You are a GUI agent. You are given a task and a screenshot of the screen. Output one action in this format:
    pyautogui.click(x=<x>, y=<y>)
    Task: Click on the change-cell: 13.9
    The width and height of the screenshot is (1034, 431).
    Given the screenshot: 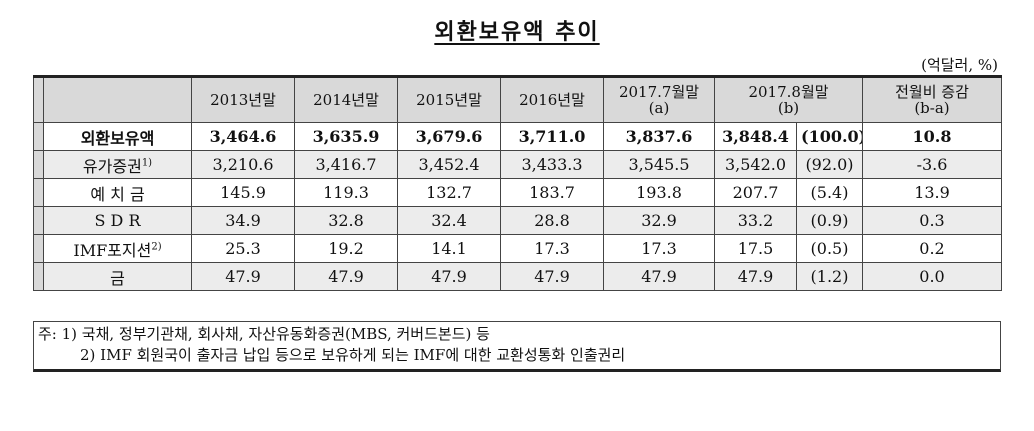 What is the action you would take?
    pyautogui.click(x=932, y=192)
    